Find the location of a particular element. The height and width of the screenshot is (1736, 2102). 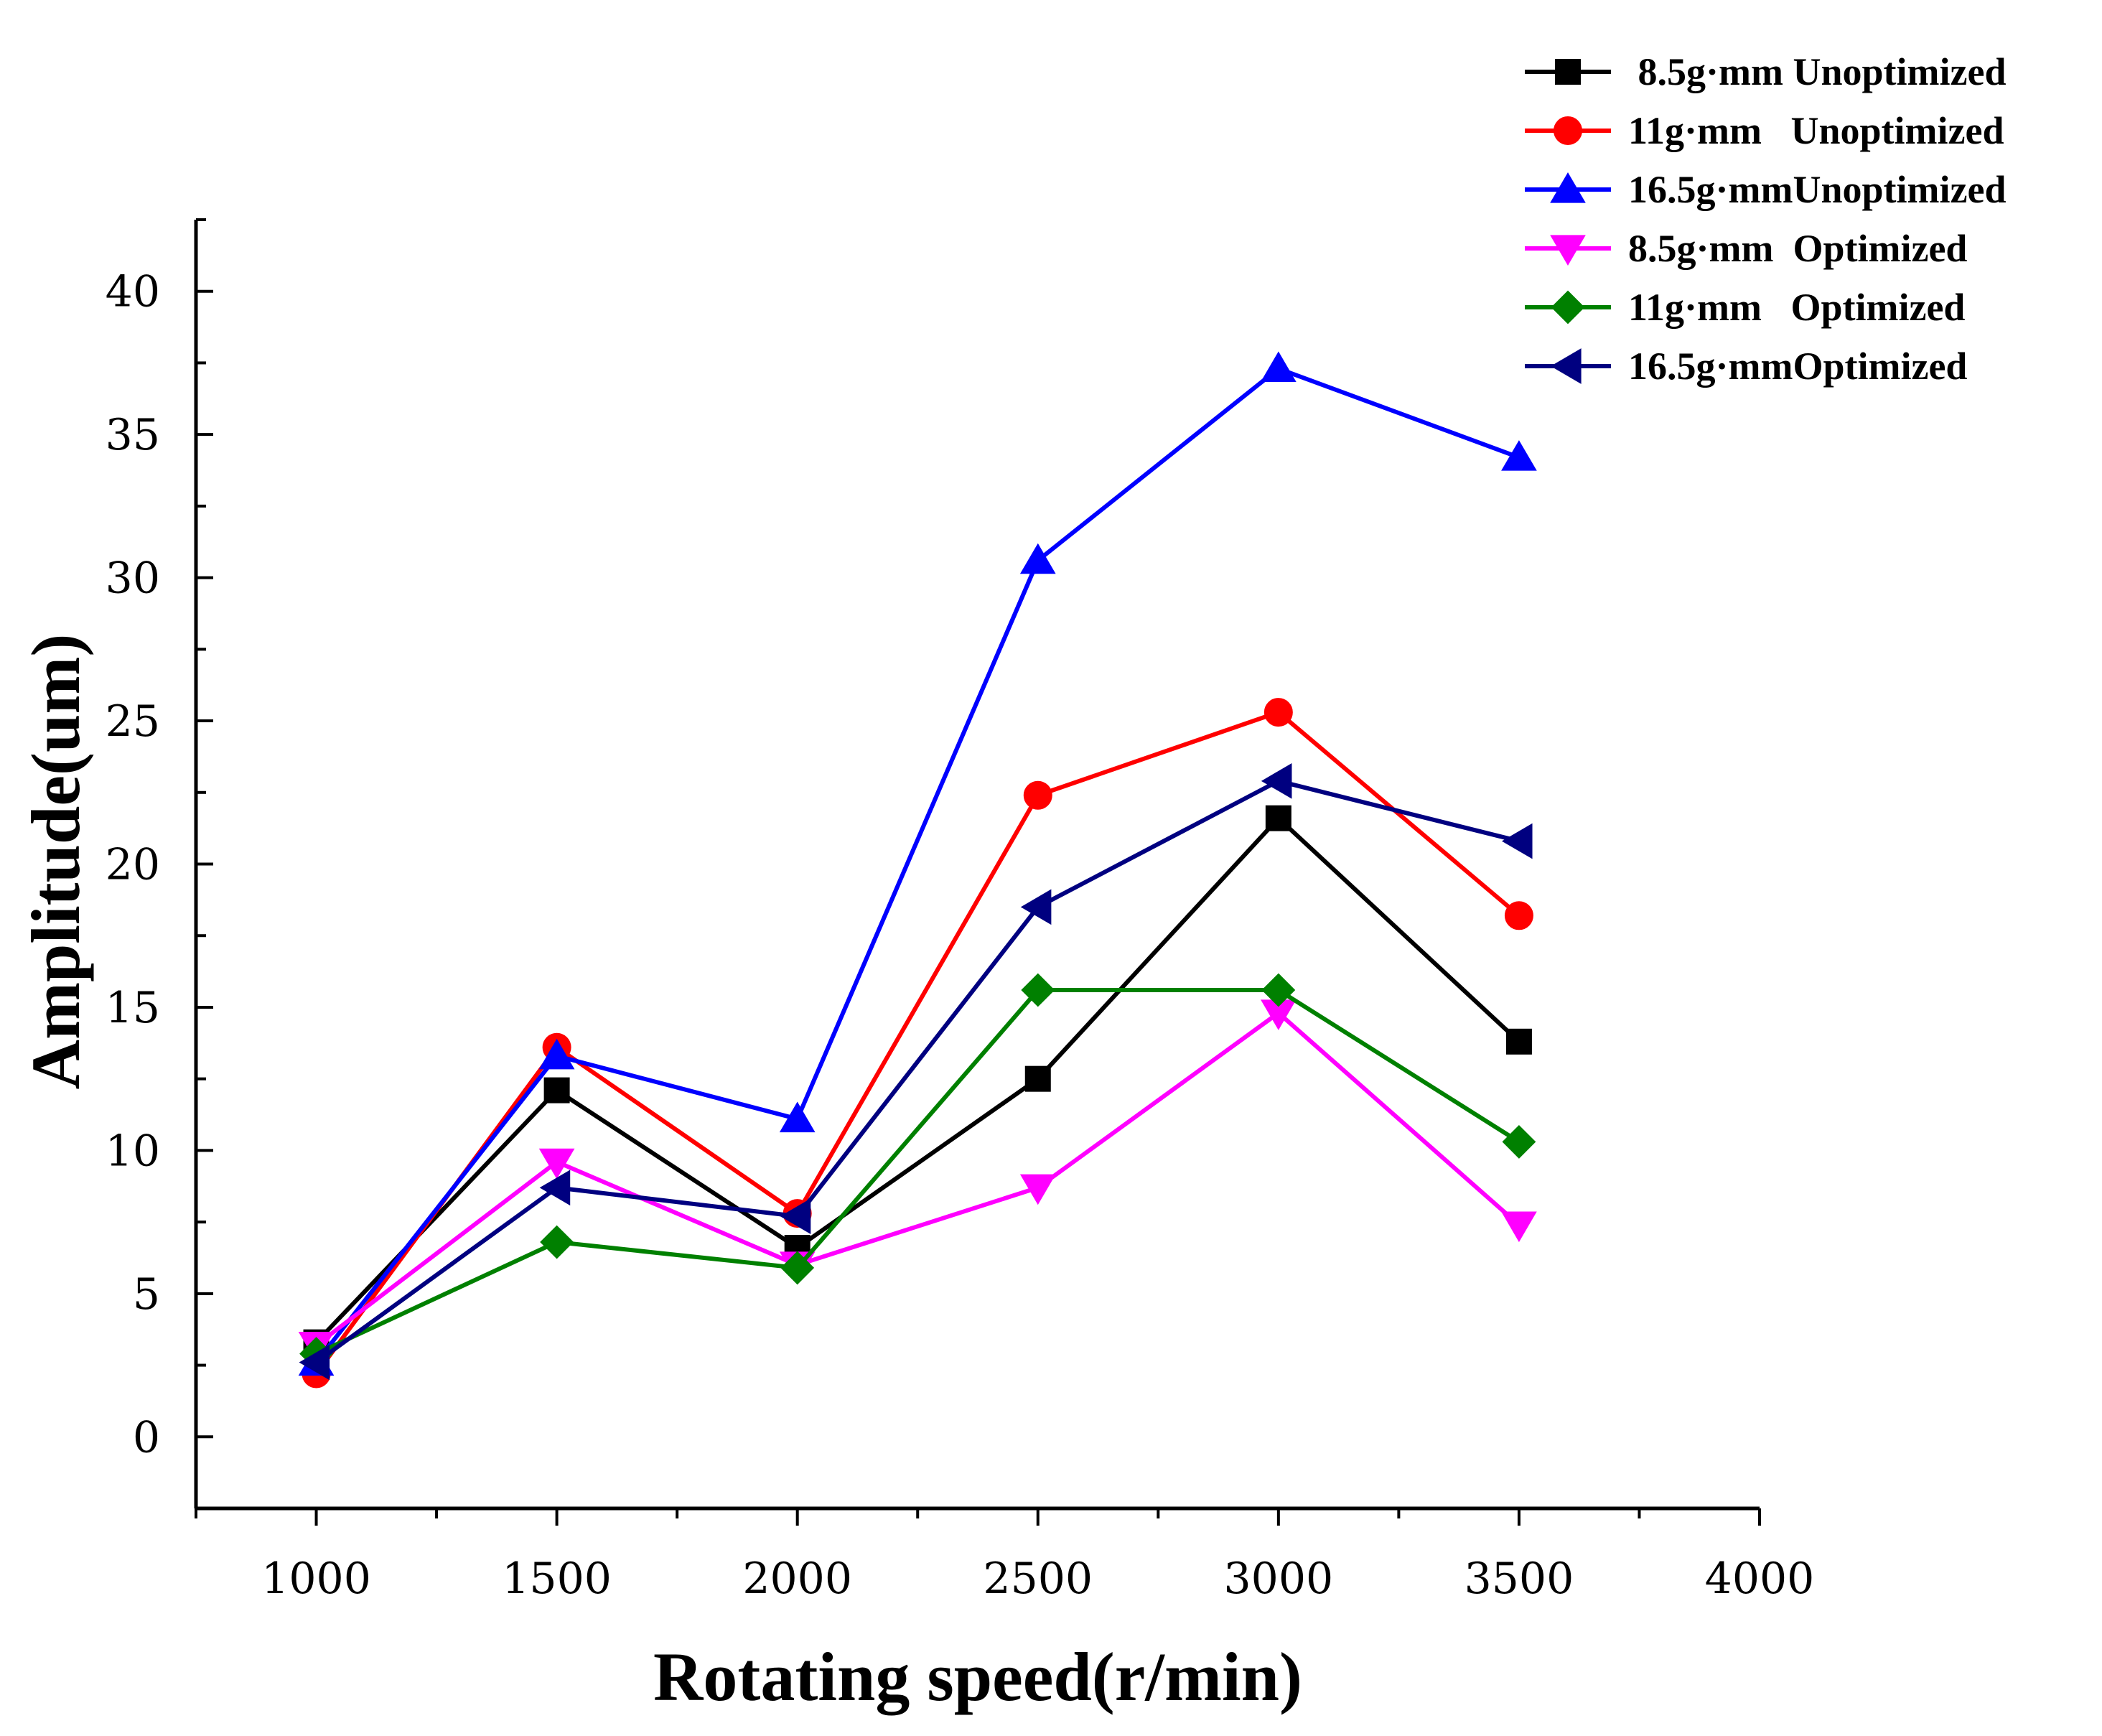

y-tick-label: 0 is located at coordinates (146, 1437).